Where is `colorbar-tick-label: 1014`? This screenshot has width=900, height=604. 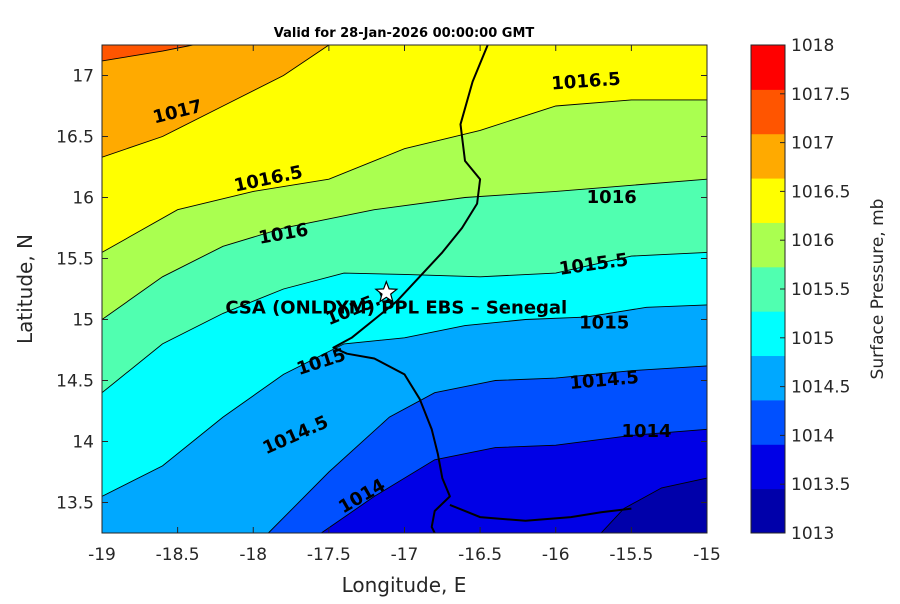
colorbar-tick-label: 1014 is located at coordinates (812, 436).